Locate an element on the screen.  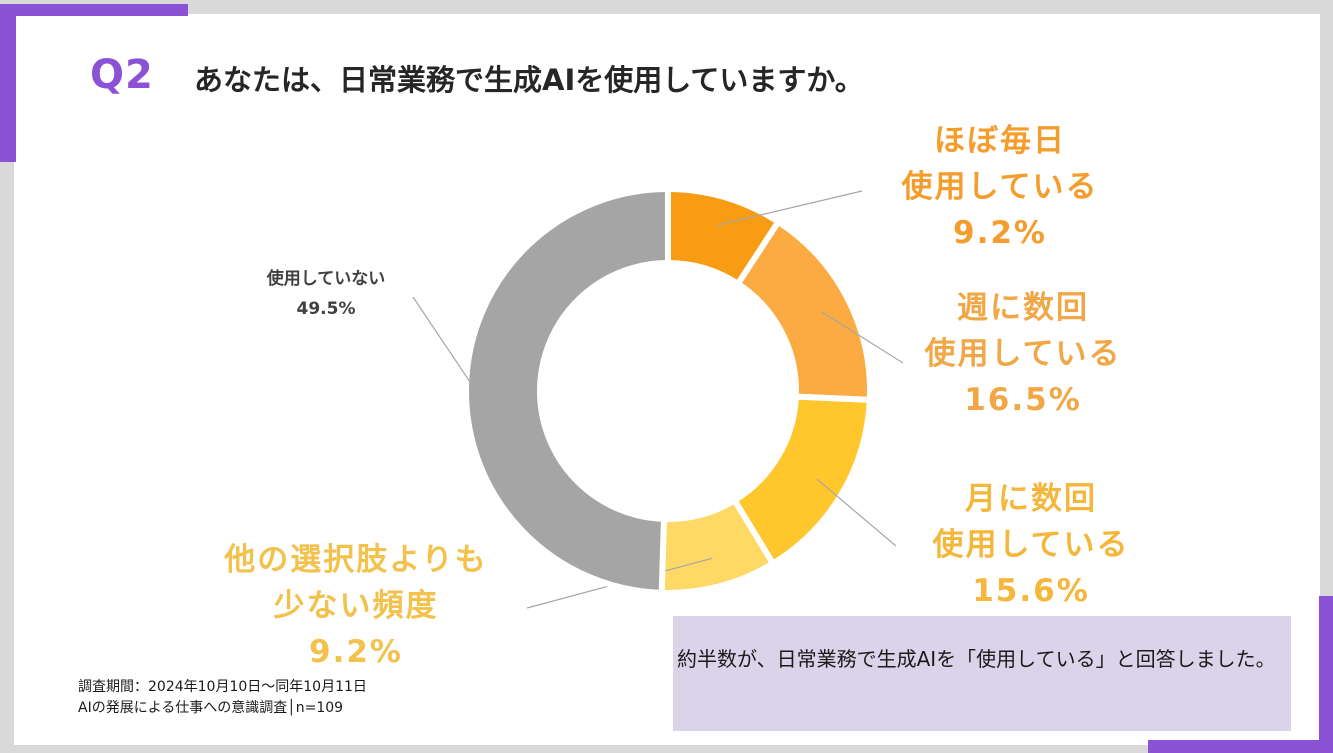
accent-bar-left is located at coordinates (8, 83).